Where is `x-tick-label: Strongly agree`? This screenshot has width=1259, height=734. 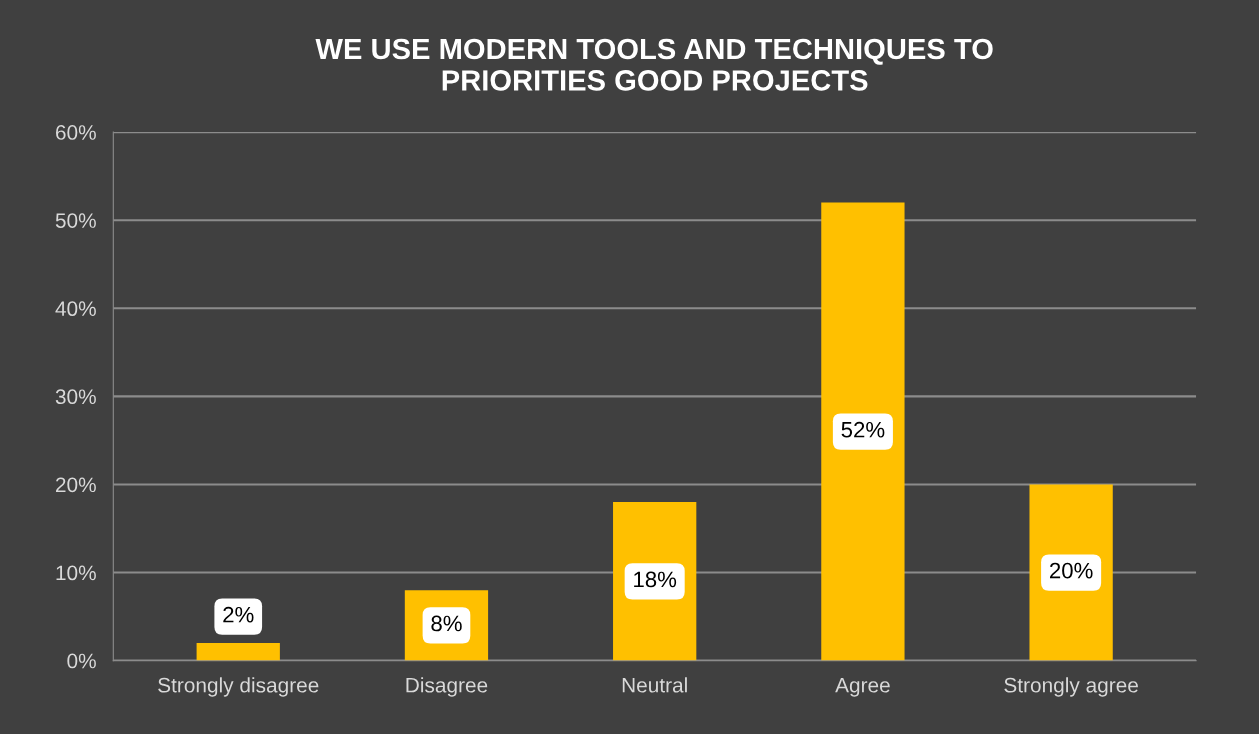
x-tick-label: Strongly agree is located at coordinates (1071, 687).